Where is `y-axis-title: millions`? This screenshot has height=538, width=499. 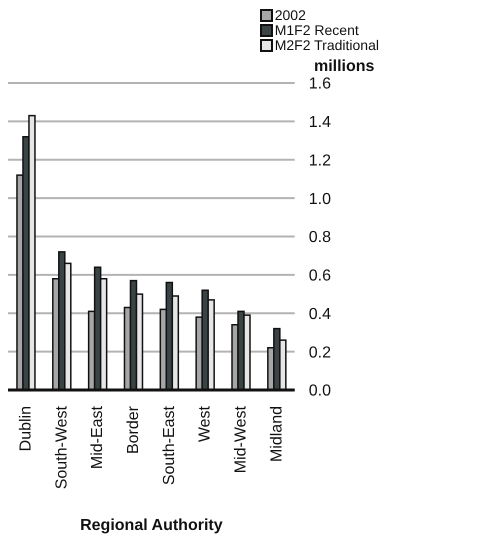
y-axis-title: millions is located at coordinates (344, 66).